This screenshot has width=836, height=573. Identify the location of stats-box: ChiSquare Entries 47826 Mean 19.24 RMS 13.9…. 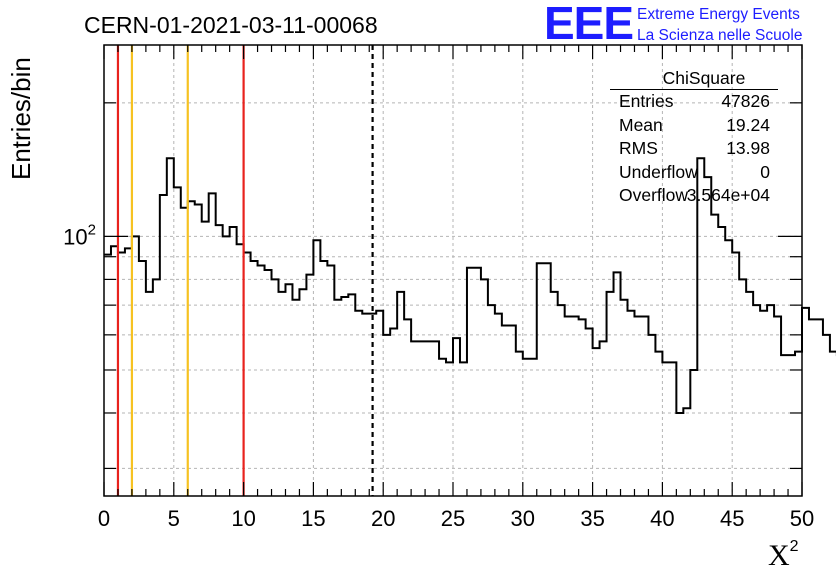
(694, 137).